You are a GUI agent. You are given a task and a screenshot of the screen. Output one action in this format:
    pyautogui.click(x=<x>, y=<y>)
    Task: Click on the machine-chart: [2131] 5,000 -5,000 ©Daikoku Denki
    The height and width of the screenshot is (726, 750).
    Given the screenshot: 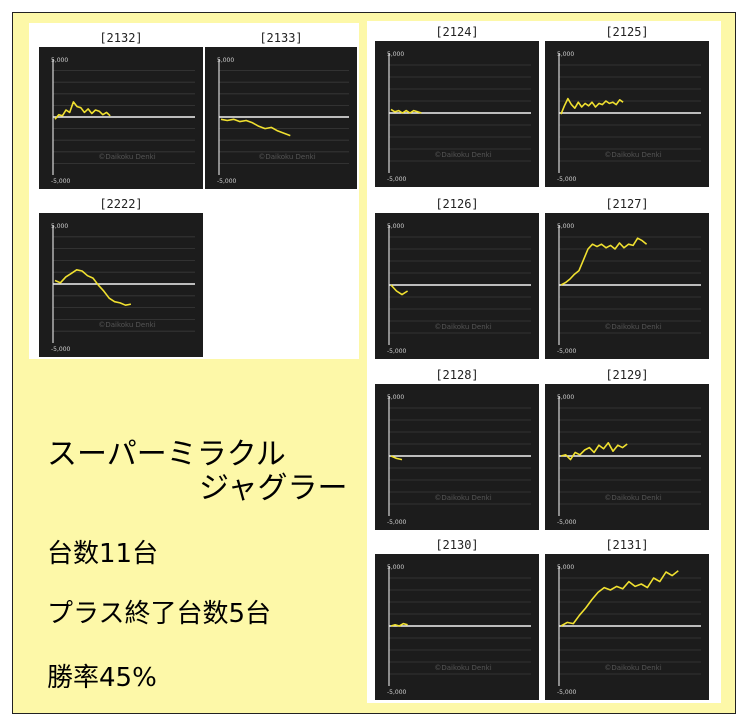 What is the action you would take?
    pyautogui.click(x=627, y=619)
    